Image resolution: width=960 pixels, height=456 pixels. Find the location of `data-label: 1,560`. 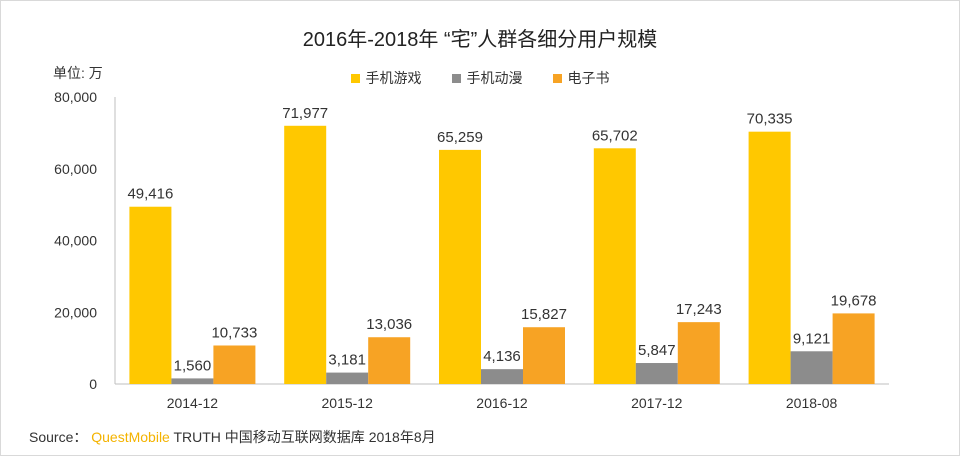

data-label: 1,560 is located at coordinates (193, 365).